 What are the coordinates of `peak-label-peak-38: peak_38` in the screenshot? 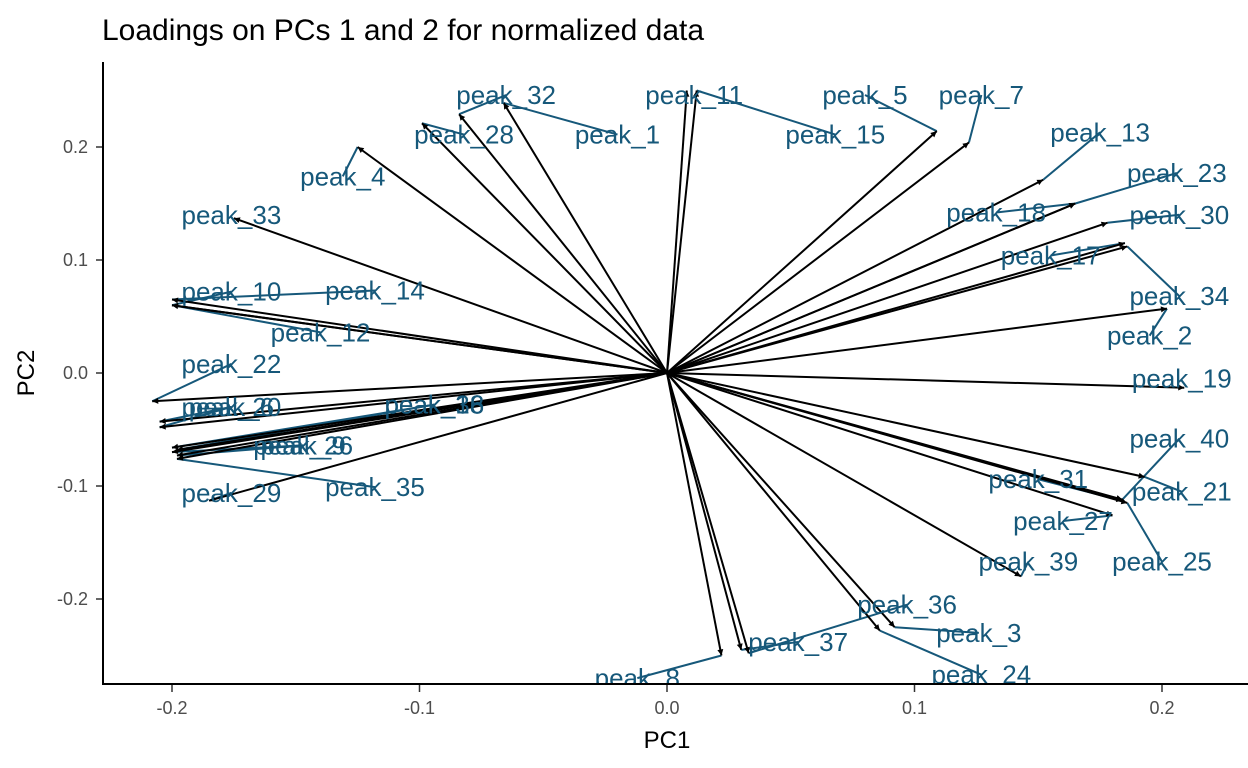 It's located at (434, 405).